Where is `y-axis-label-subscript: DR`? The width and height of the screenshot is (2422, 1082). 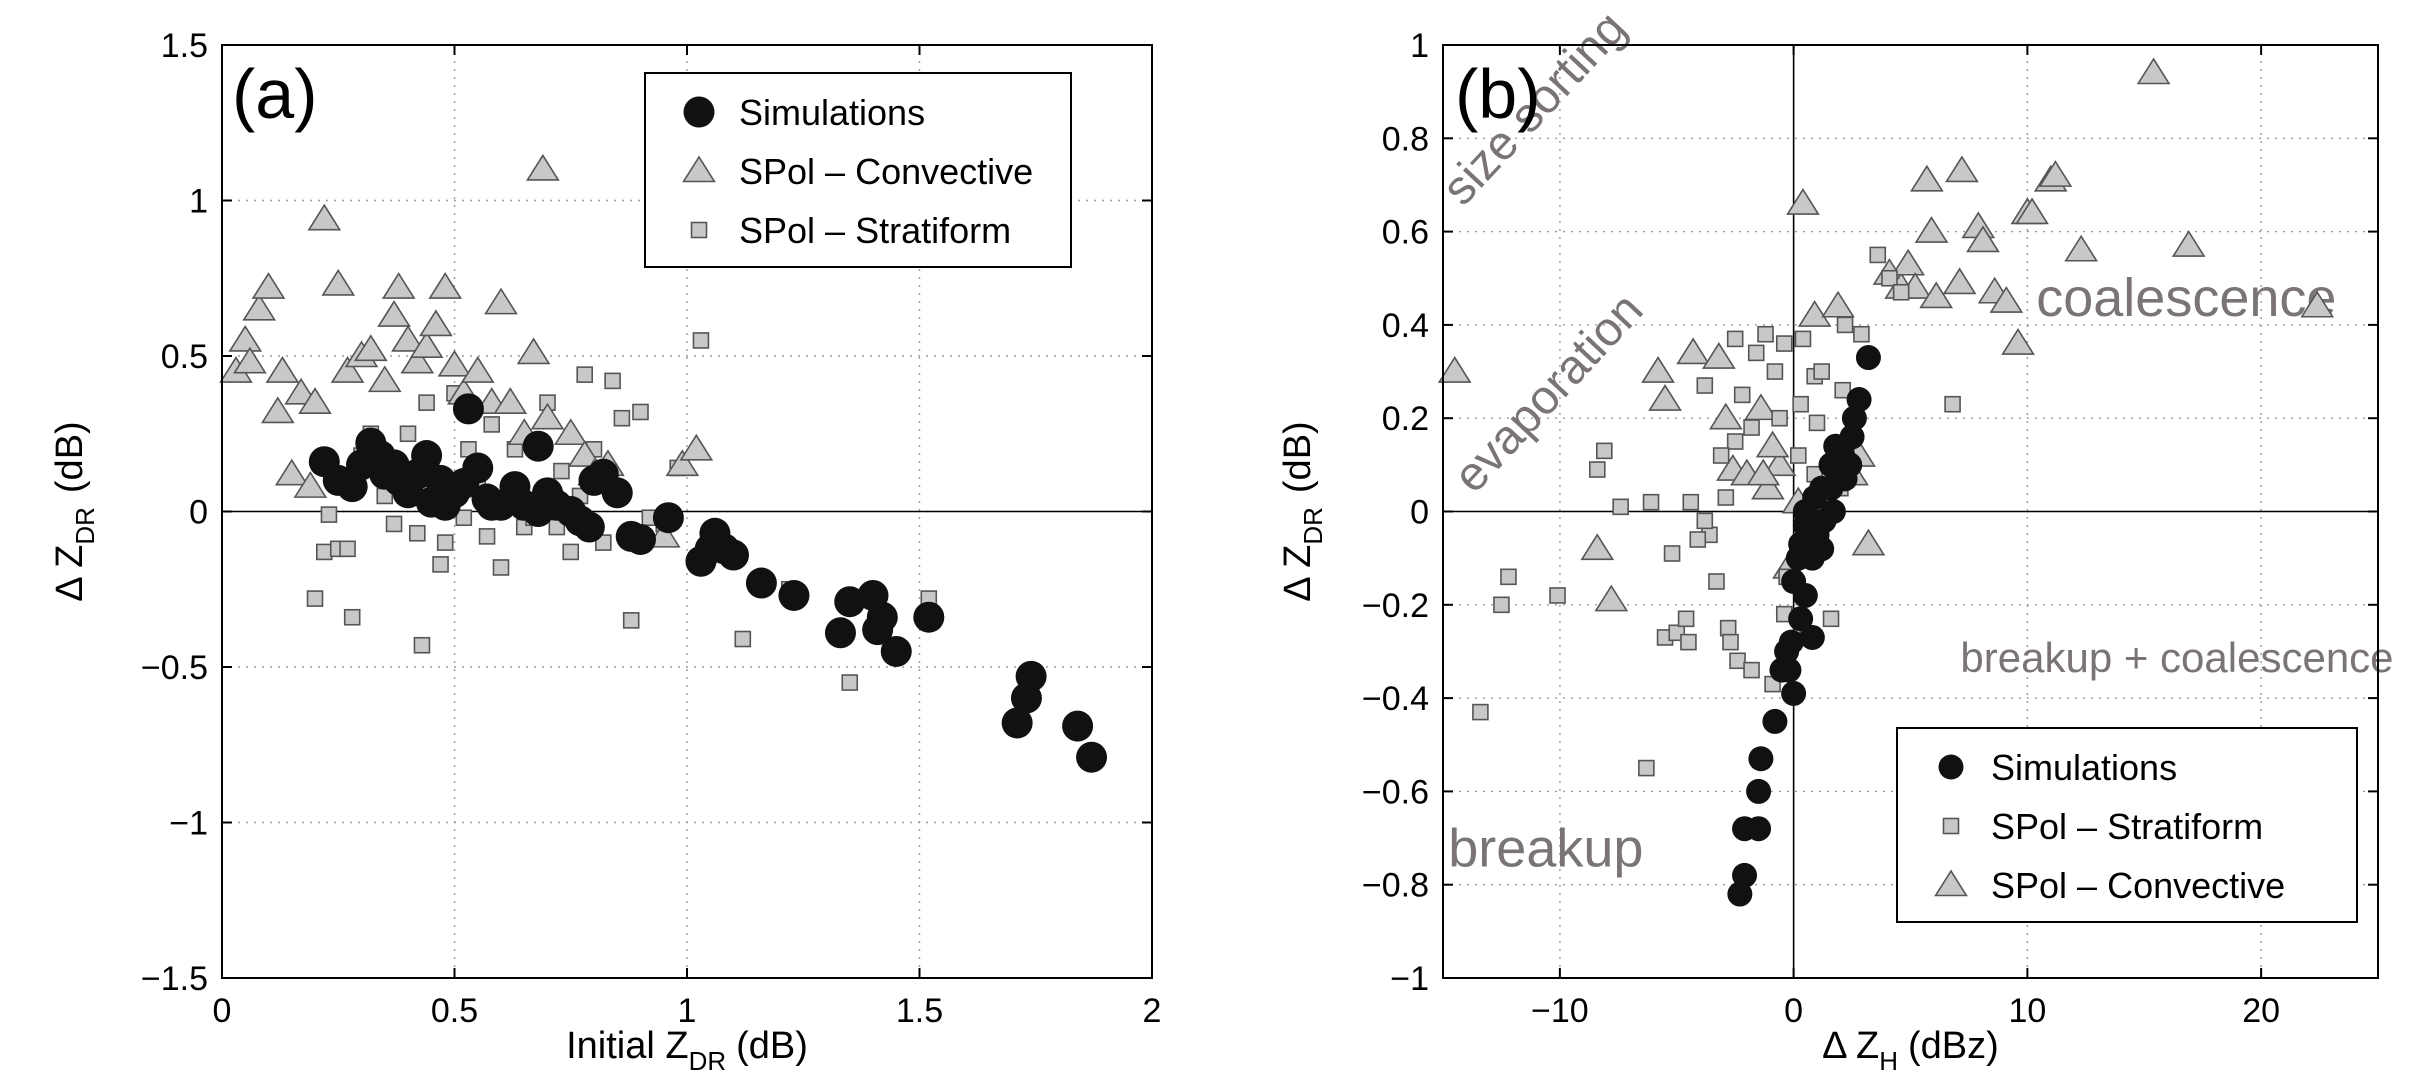
y-axis-label-subscript: DR is located at coordinates (1313, 526).